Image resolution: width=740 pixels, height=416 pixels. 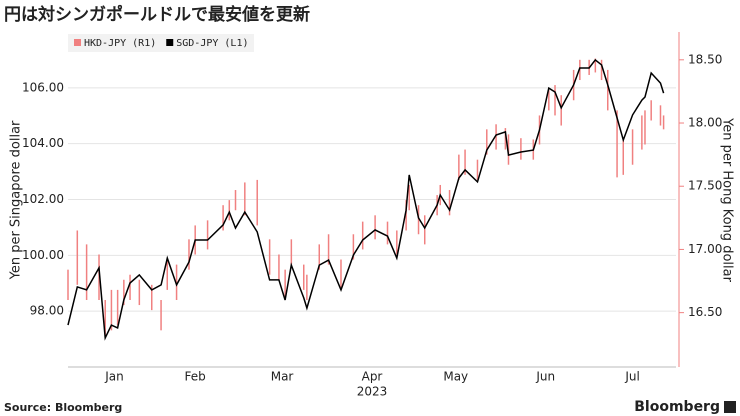 I want to click on legend-label: HKD-JPY (R1), so click(x=120, y=43).